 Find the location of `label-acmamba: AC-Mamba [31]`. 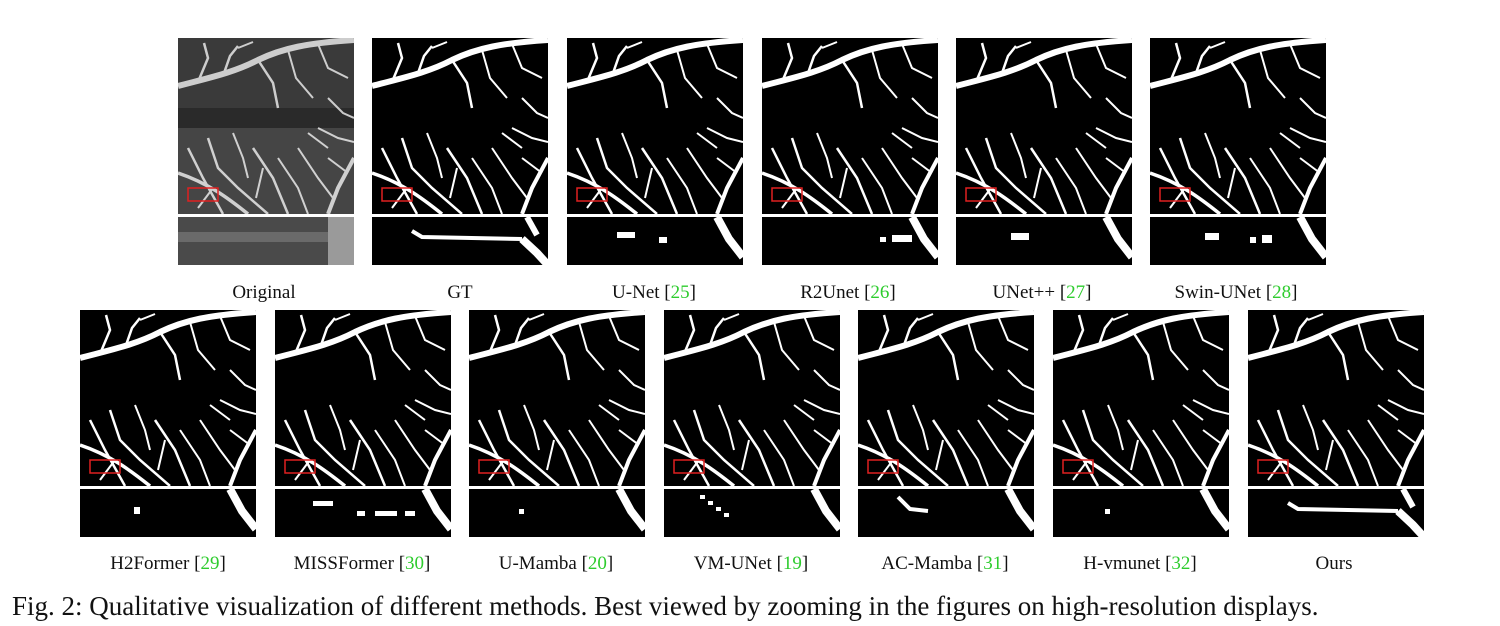

label-acmamba: AC-Mamba [31] is located at coordinates (945, 563).